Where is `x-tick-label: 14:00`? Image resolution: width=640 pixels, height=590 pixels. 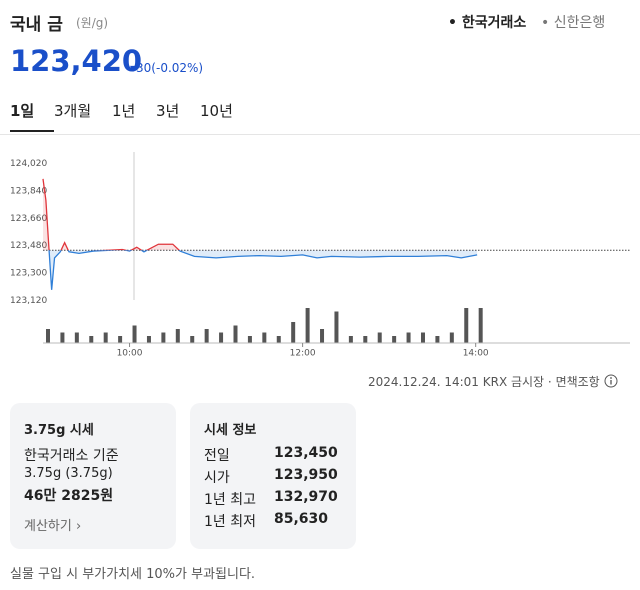
x-tick-label: 14:00 is located at coordinates (476, 354).